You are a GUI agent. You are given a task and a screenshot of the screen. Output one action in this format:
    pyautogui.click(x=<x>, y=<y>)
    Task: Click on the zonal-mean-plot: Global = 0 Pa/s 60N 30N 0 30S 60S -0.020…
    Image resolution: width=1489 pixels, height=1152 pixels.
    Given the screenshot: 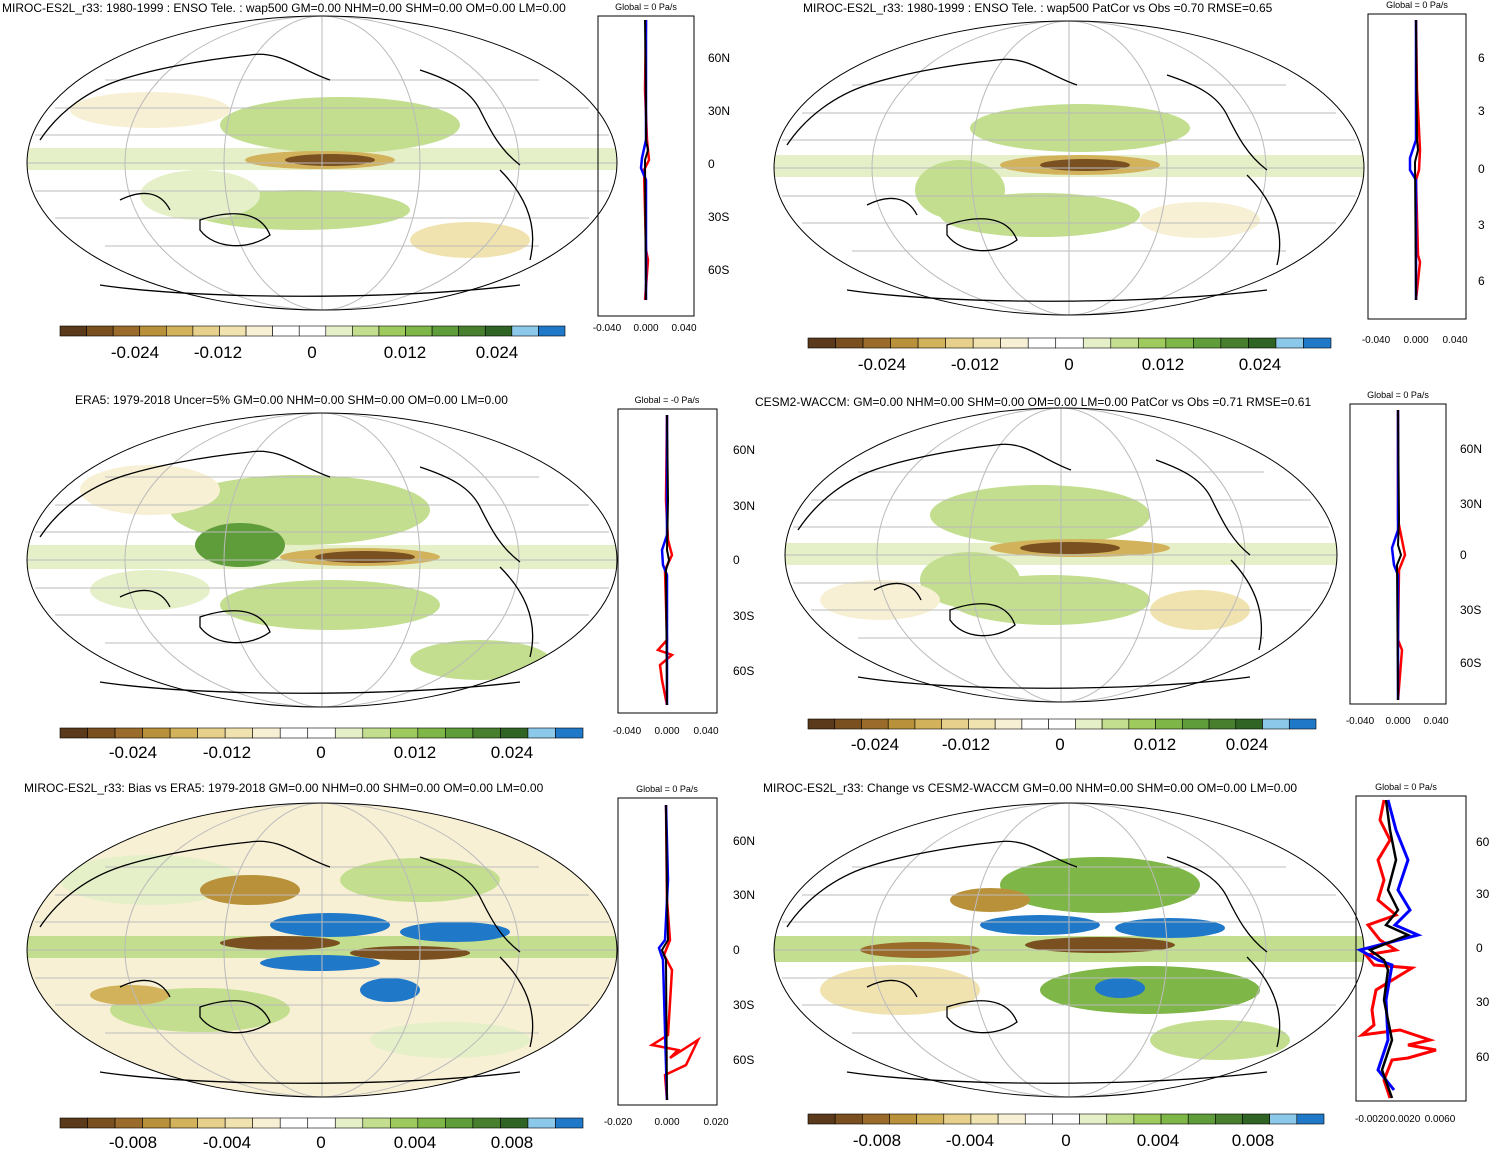 What is the action you would take?
    pyautogui.click(x=679, y=956)
    